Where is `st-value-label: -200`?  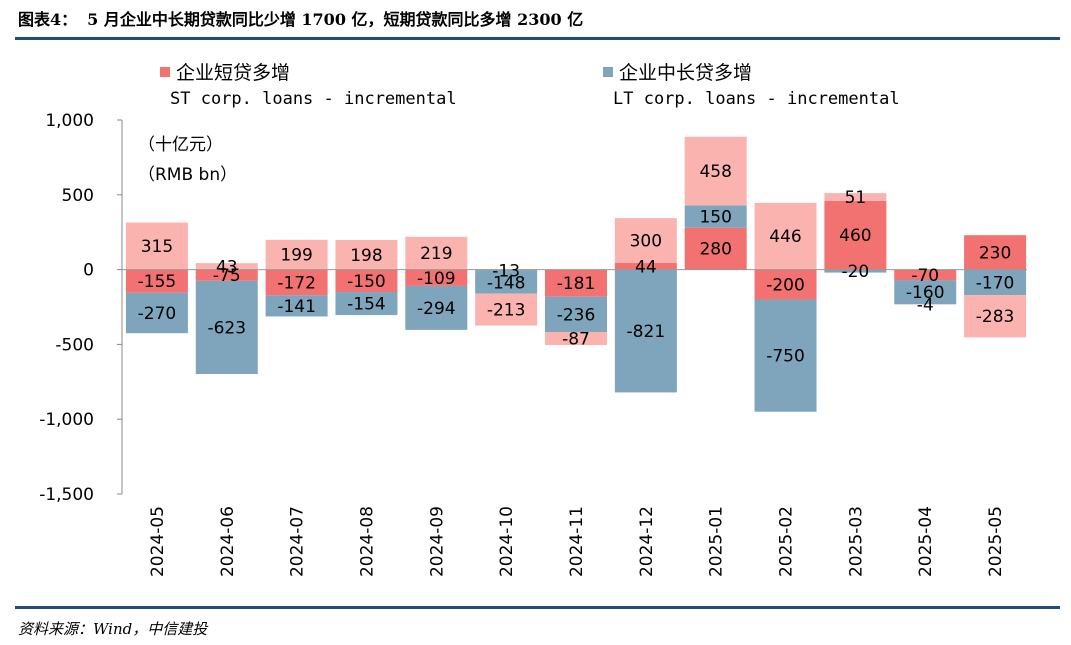 st-value-label: -200 is located at coordinates (785, 286).